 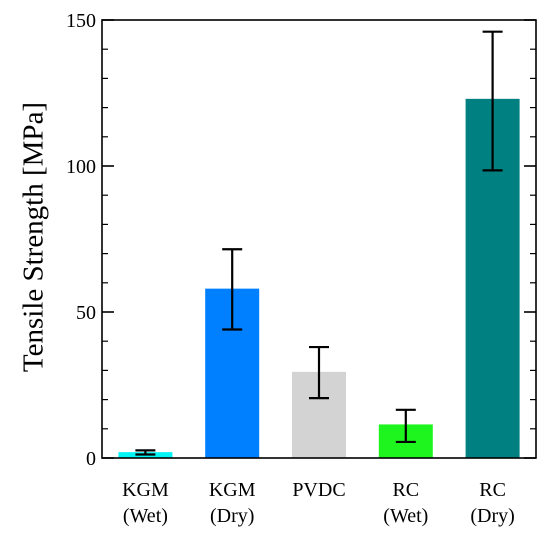 What do you see at coordinates (34, 237) in the screenshot?
I see `y-axis-title: Tensile Strength [MPa]` at bounding box center [34, 237].